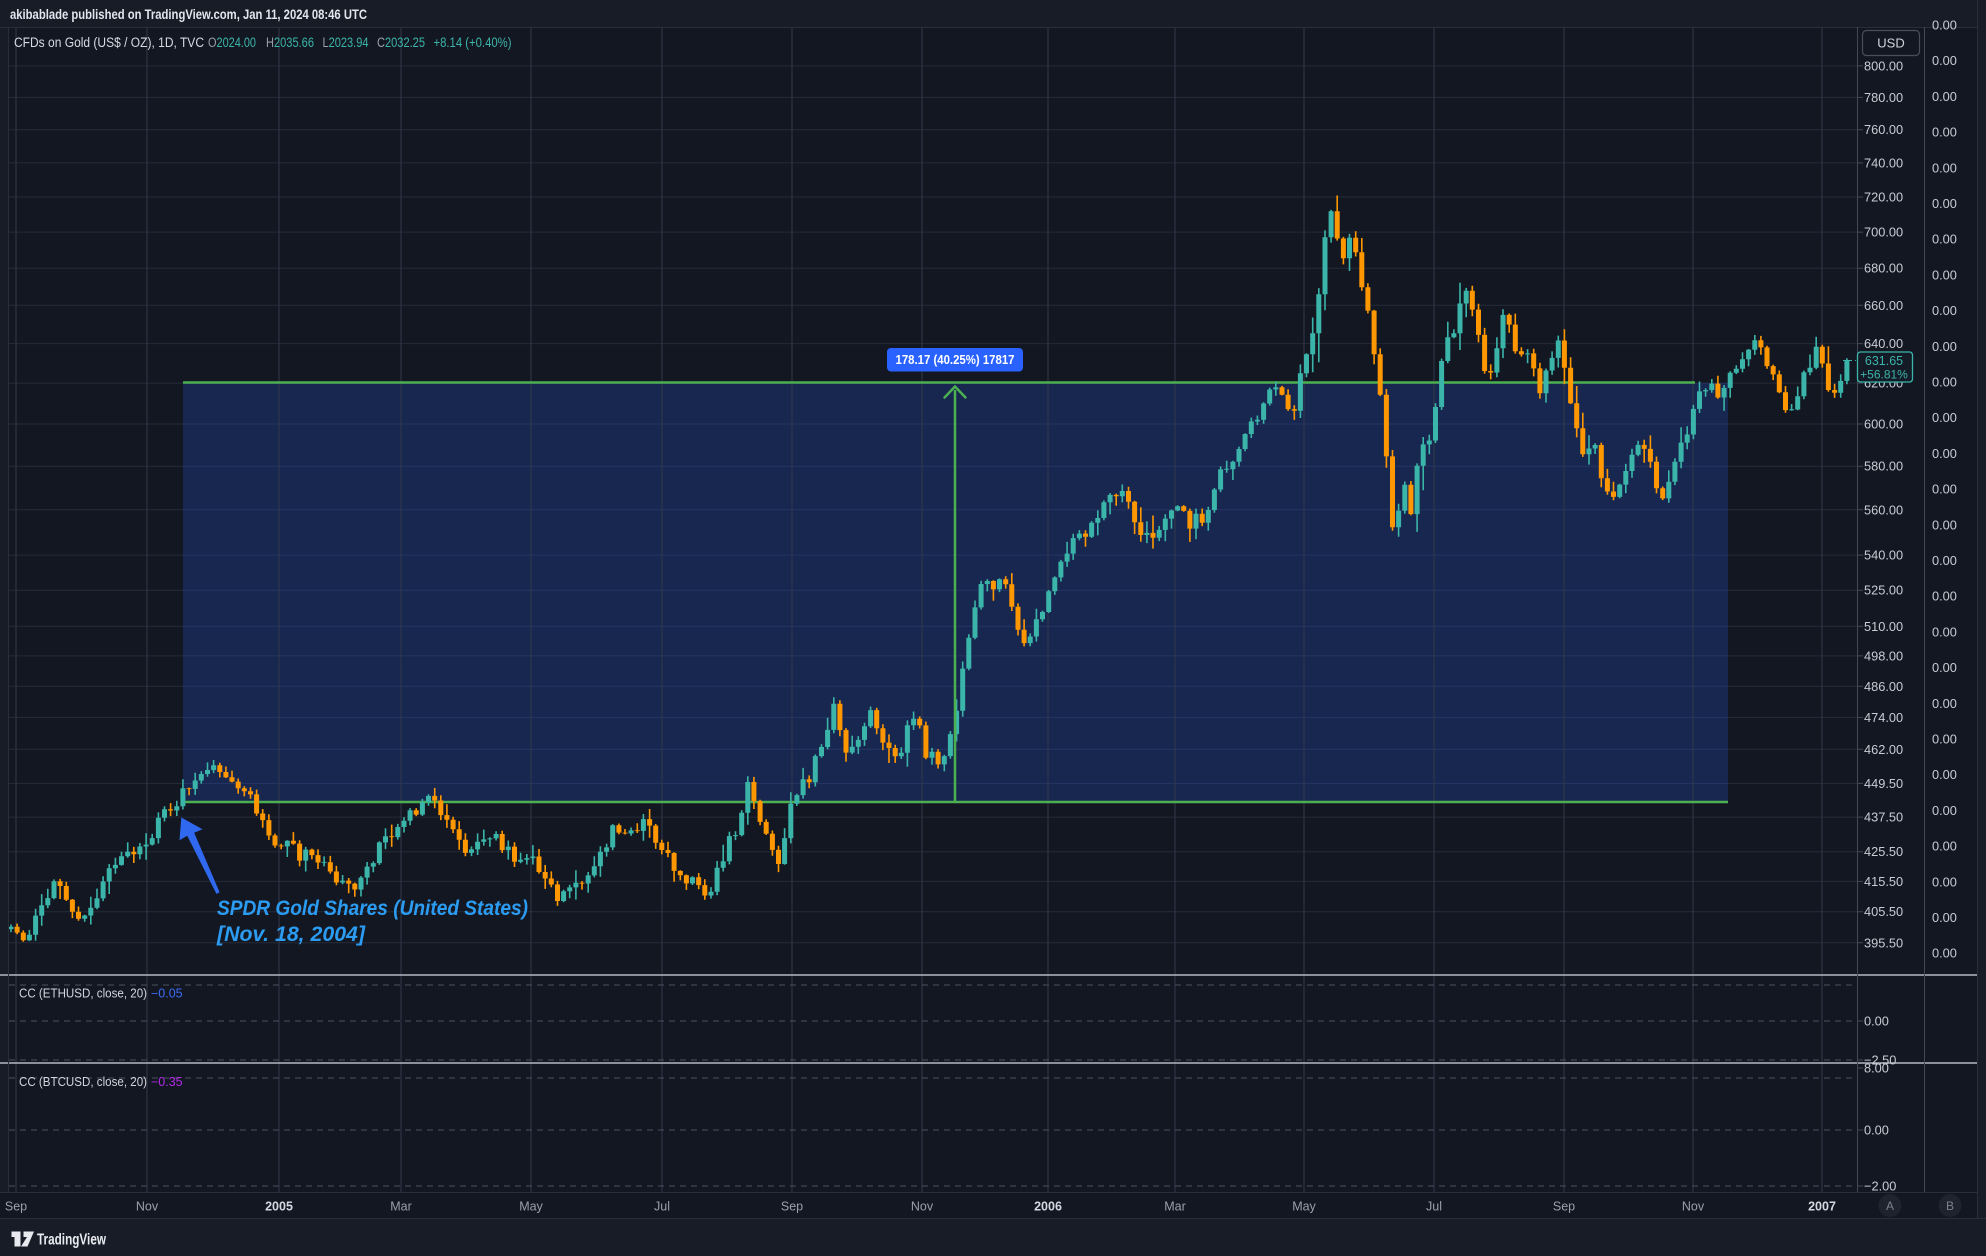 Image resolution: width=1986 pixels, height=1256 pixels. Describe the element at coordinates (1883, 626) in the screenshot. I see `svg-text: 510.00` at that location.